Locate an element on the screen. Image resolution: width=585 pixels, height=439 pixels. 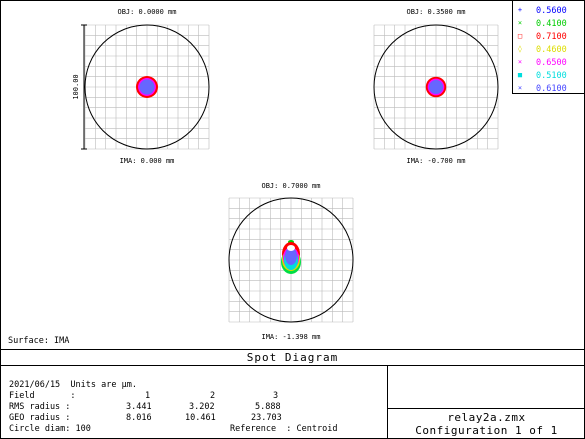
field-value-1: 1 is located at coordinates (148, 396).